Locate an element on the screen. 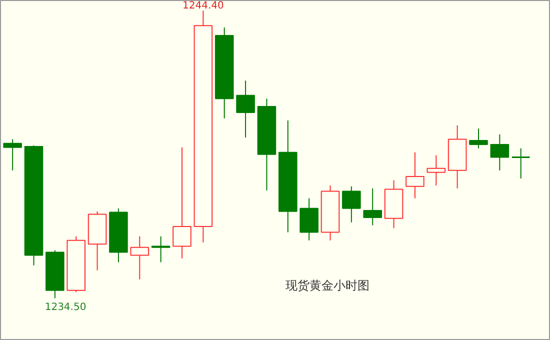 Image resolution: width=550 pixels, height=340 pixels. text: 1234.50 is located at coordinates (65, 308).